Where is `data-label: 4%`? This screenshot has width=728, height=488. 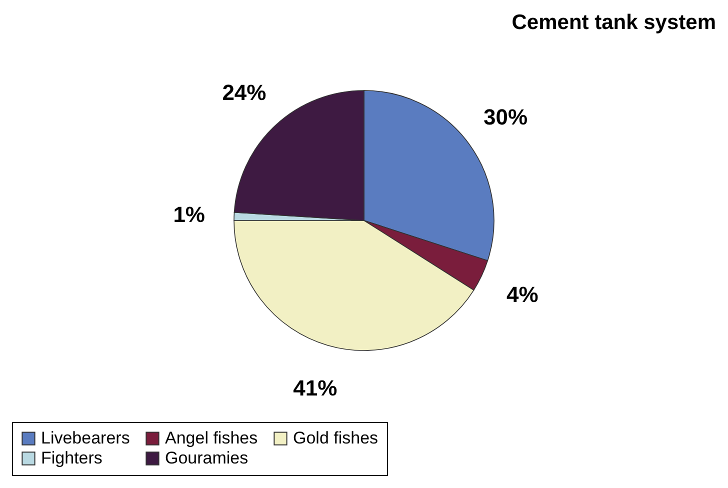 data-label: 4% is located at coordinates (522, 295).